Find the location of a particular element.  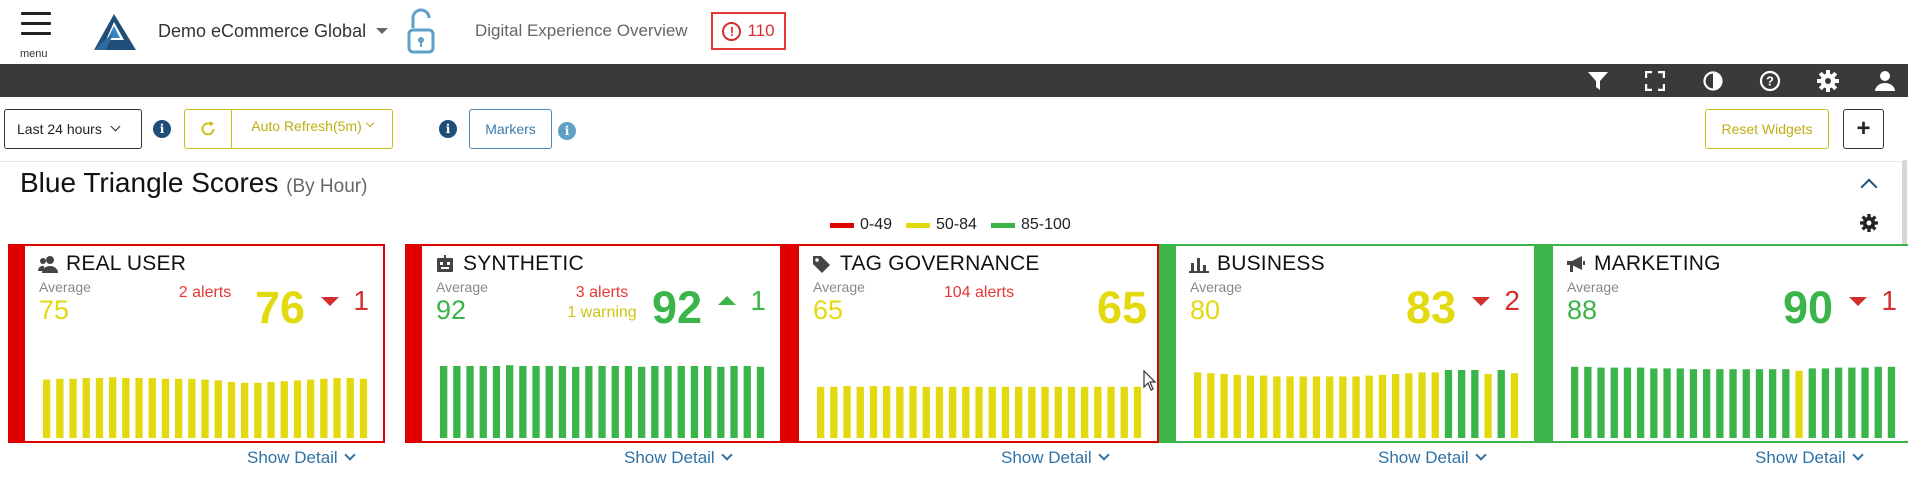

filter-icon is located at coordinates (1598, 81).